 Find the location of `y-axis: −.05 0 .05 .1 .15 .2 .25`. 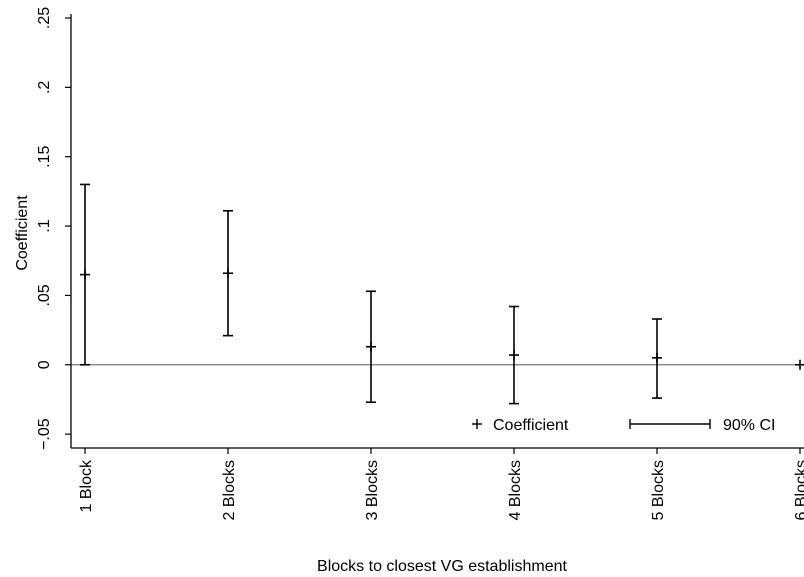

y-axis: −.05 0 .05 .1 .15 .2 .25 is located at coordinates (53, 228).